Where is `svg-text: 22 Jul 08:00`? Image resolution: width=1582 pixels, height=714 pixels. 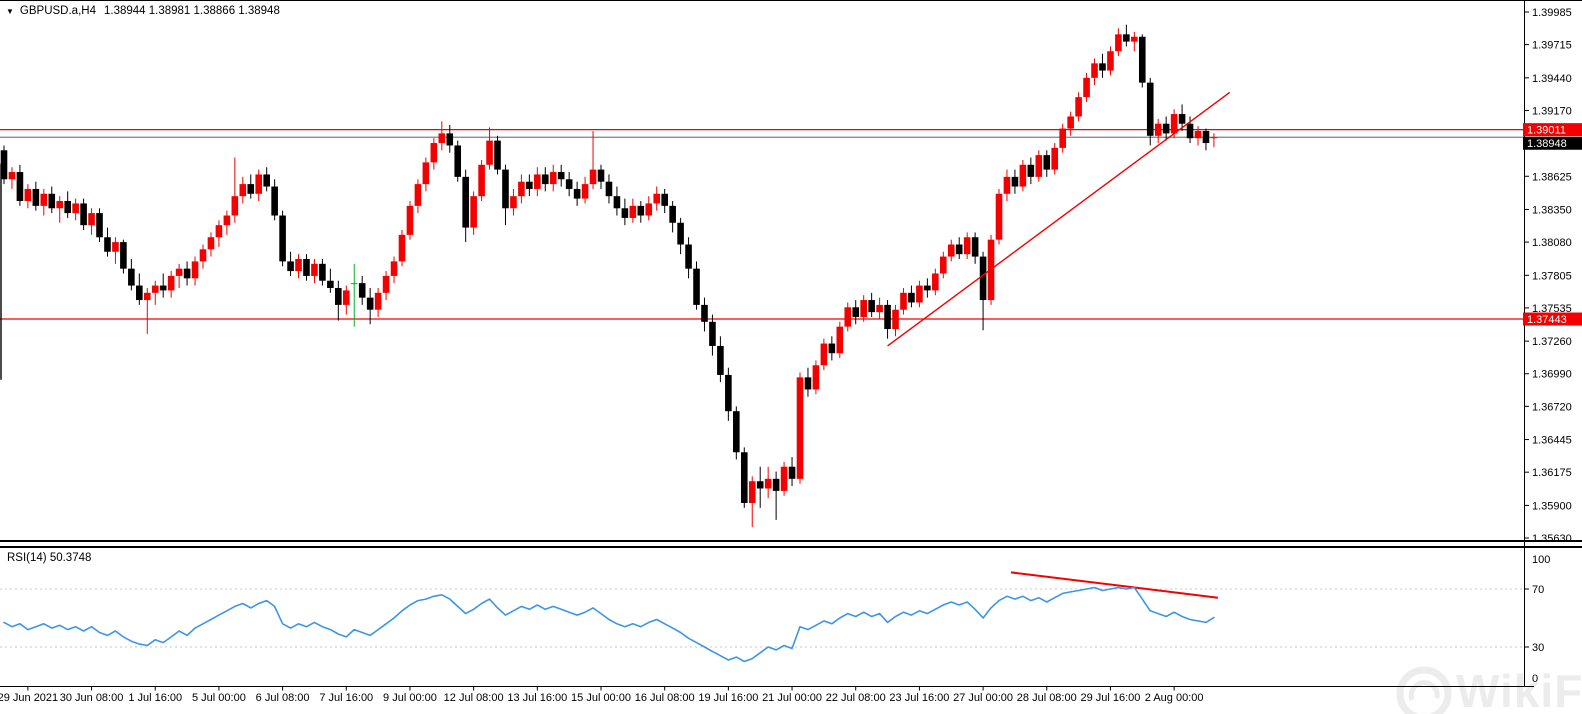 svg-text: 22 Jul 08:00 is located at coordinates (856, 698).